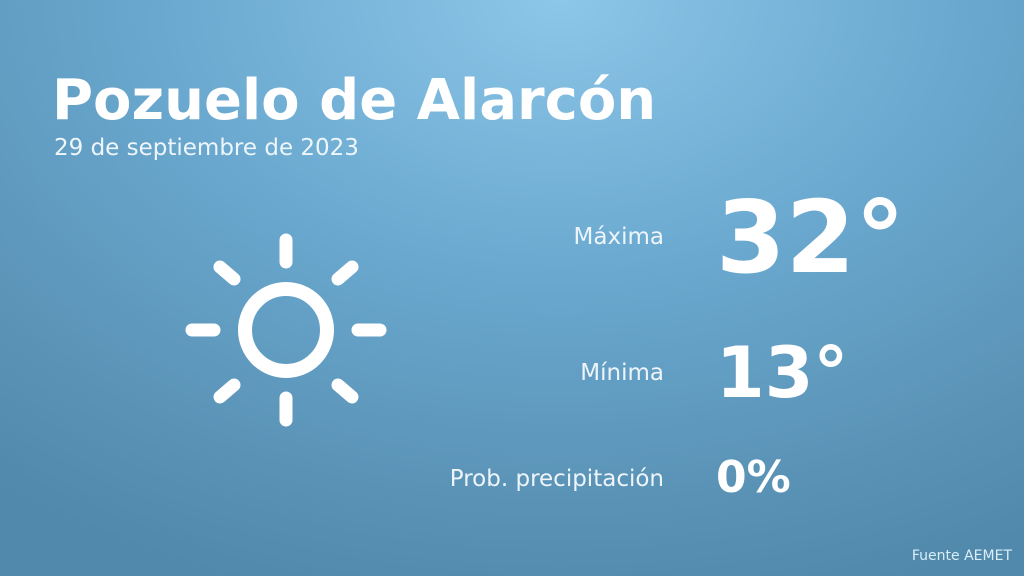  What do you see at coordinates (618, 237) in the screenshot?
I see `max-temp-label: Máxima` at bounding box center [618, 237].